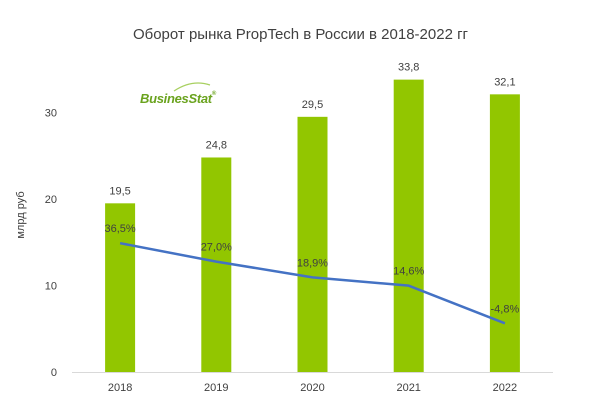 This screenshot has height=407, width=601. What do you see at coordinates (54, 373) in the screenshot?
I see `y-tick-label: 0` at bounding box center [54, 373].